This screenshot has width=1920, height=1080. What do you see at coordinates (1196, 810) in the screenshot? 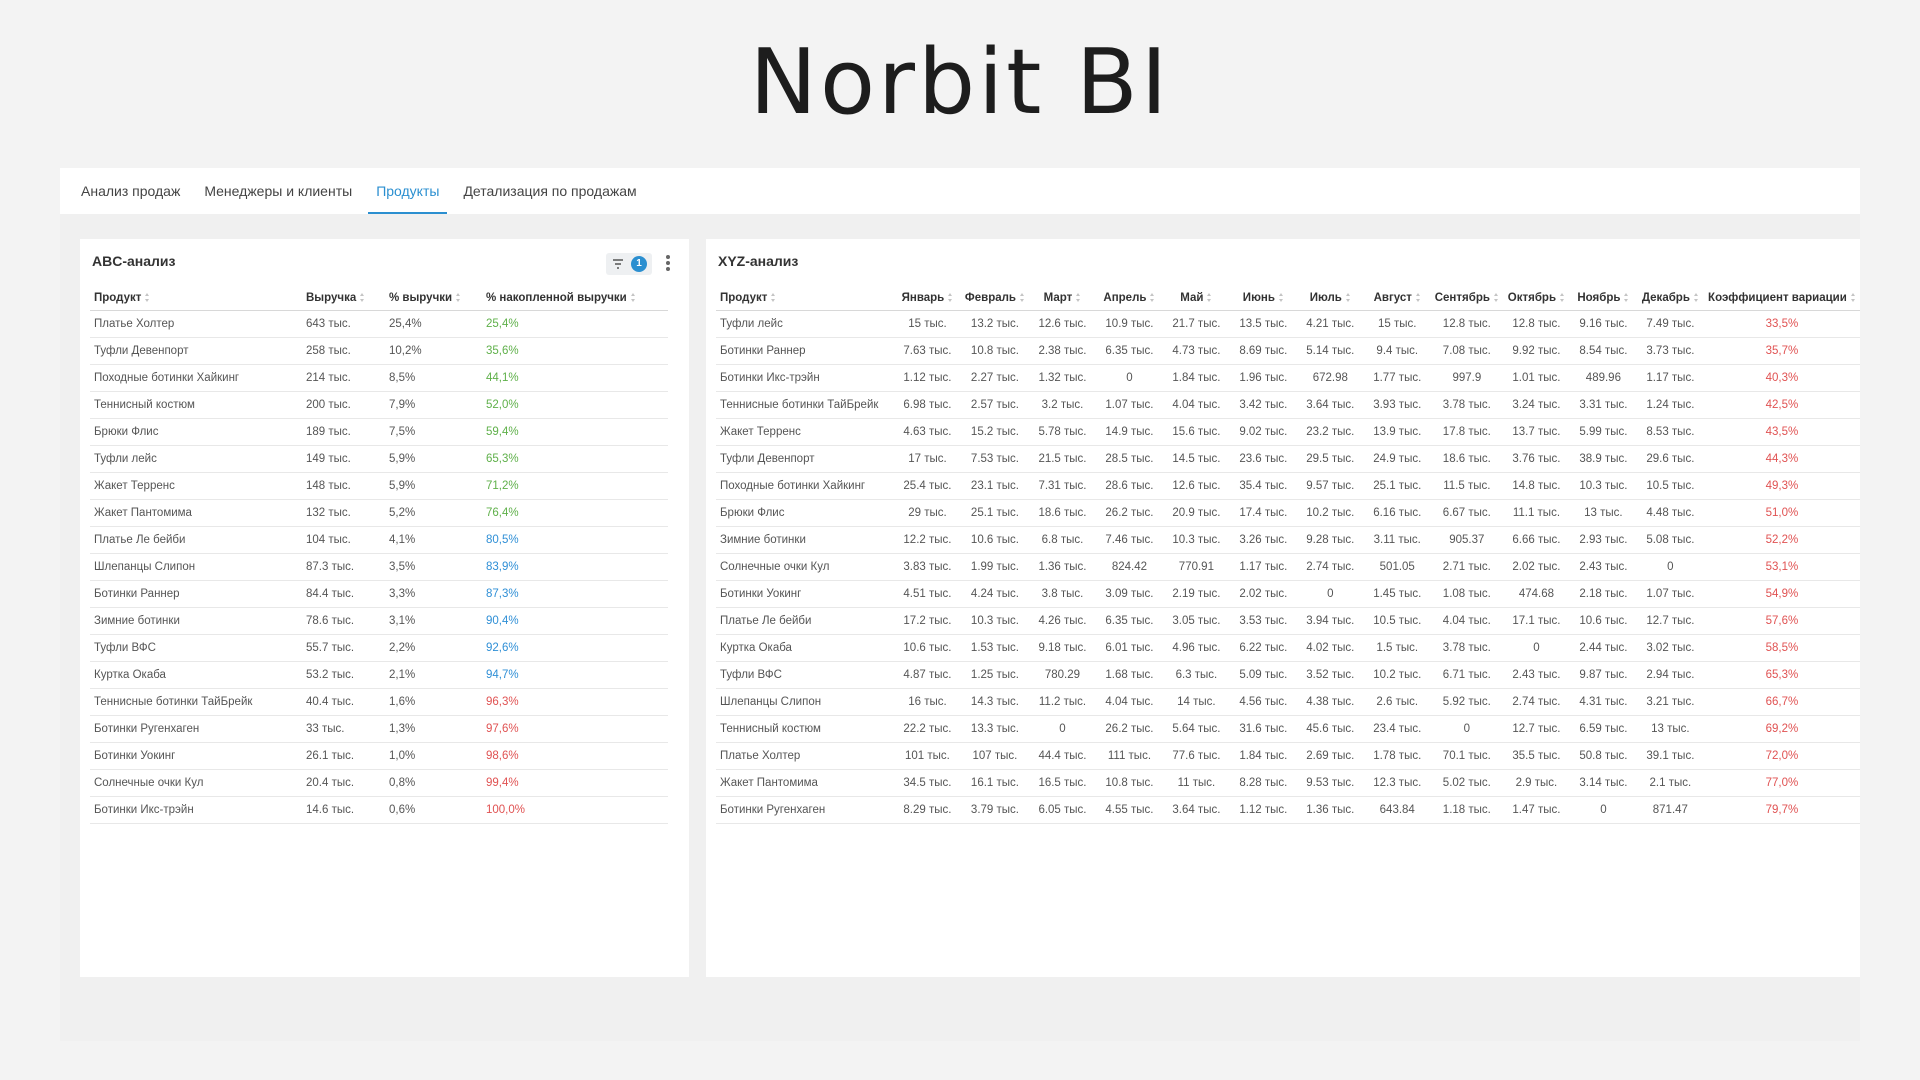
I see `table-cell: 3.64 тыс.` at bounding box center [1196, 810].